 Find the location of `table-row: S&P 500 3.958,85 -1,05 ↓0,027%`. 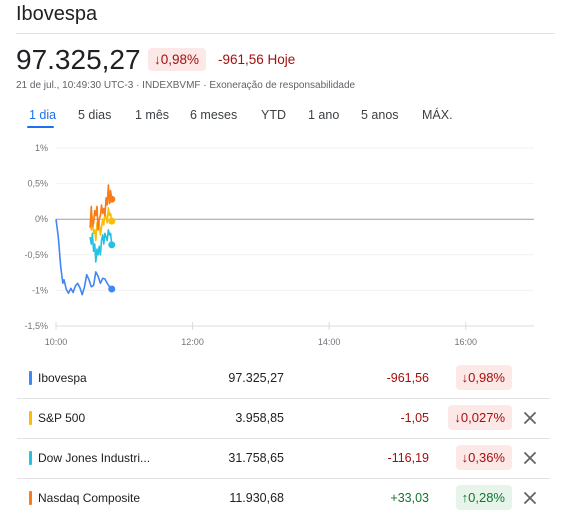

table-row: S&P 500 3.958,85 -1,05 ↓0,027% is located at coordinates (283, 419).